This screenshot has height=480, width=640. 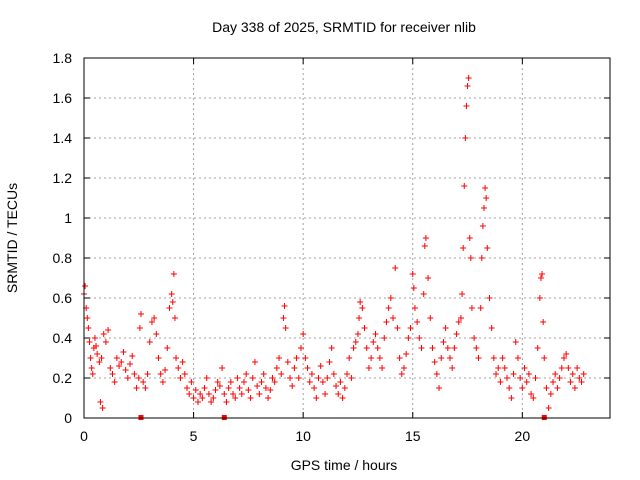 What do you see at coordinates (63, 138) in the screenshot?
I see `y-tick-label: 1.4` at bounding box center [63, 138].